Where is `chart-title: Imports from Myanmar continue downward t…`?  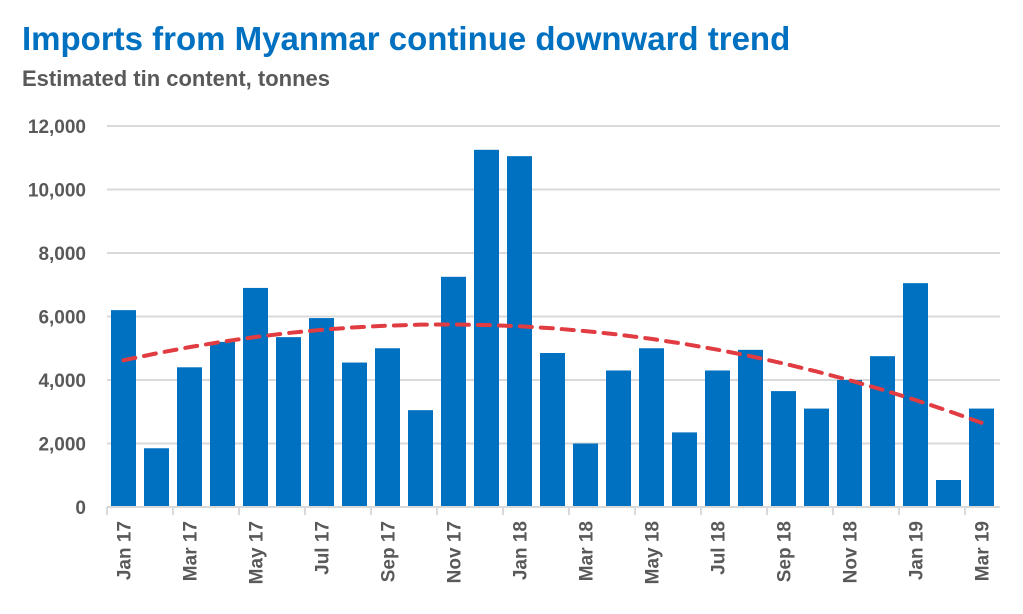
chart-title: Imports from Myanmar continue downward t… is located at coordinates (406, 38).